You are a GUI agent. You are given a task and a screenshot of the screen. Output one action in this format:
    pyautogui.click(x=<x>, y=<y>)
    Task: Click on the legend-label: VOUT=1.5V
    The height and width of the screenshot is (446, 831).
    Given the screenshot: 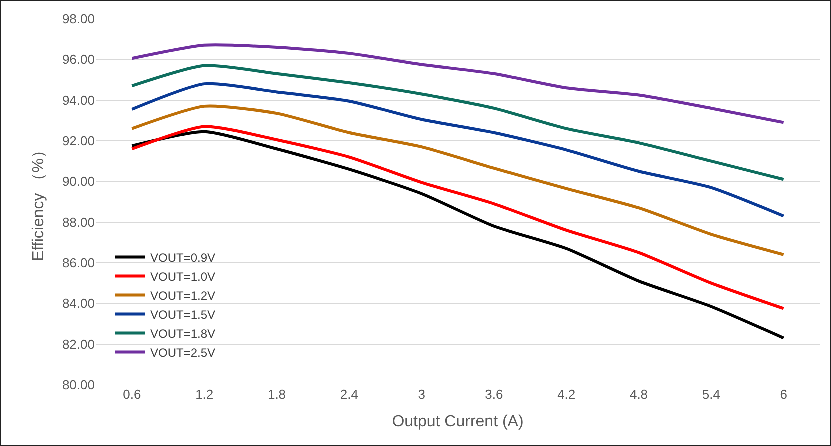 What is the action you would take?
    pyautogui.click(x=183, y=315)
    